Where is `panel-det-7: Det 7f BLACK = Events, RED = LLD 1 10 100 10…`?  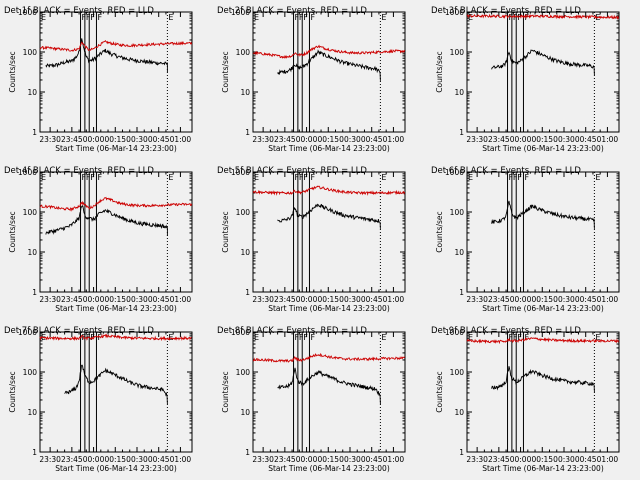
panel-det-7: Det 7f BLACK = Events, RED = LLD 1 10 100 10… is located at coordinates (98, 399).